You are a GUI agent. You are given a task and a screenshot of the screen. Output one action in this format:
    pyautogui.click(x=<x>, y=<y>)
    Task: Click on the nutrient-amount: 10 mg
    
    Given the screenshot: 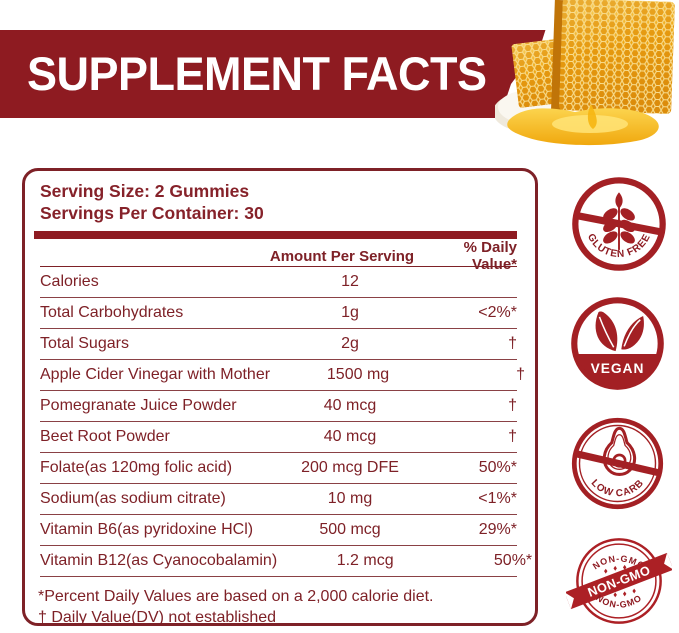 What is the action you would take?
    pyautogui.click(x=350, y=498)
    